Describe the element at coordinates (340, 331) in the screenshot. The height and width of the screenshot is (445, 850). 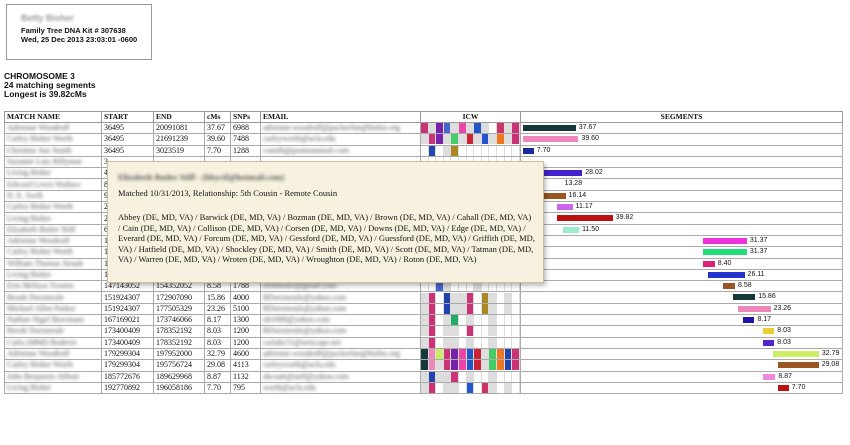
I see `email-cell: BDorsmeule@yahoo.com` at that location.